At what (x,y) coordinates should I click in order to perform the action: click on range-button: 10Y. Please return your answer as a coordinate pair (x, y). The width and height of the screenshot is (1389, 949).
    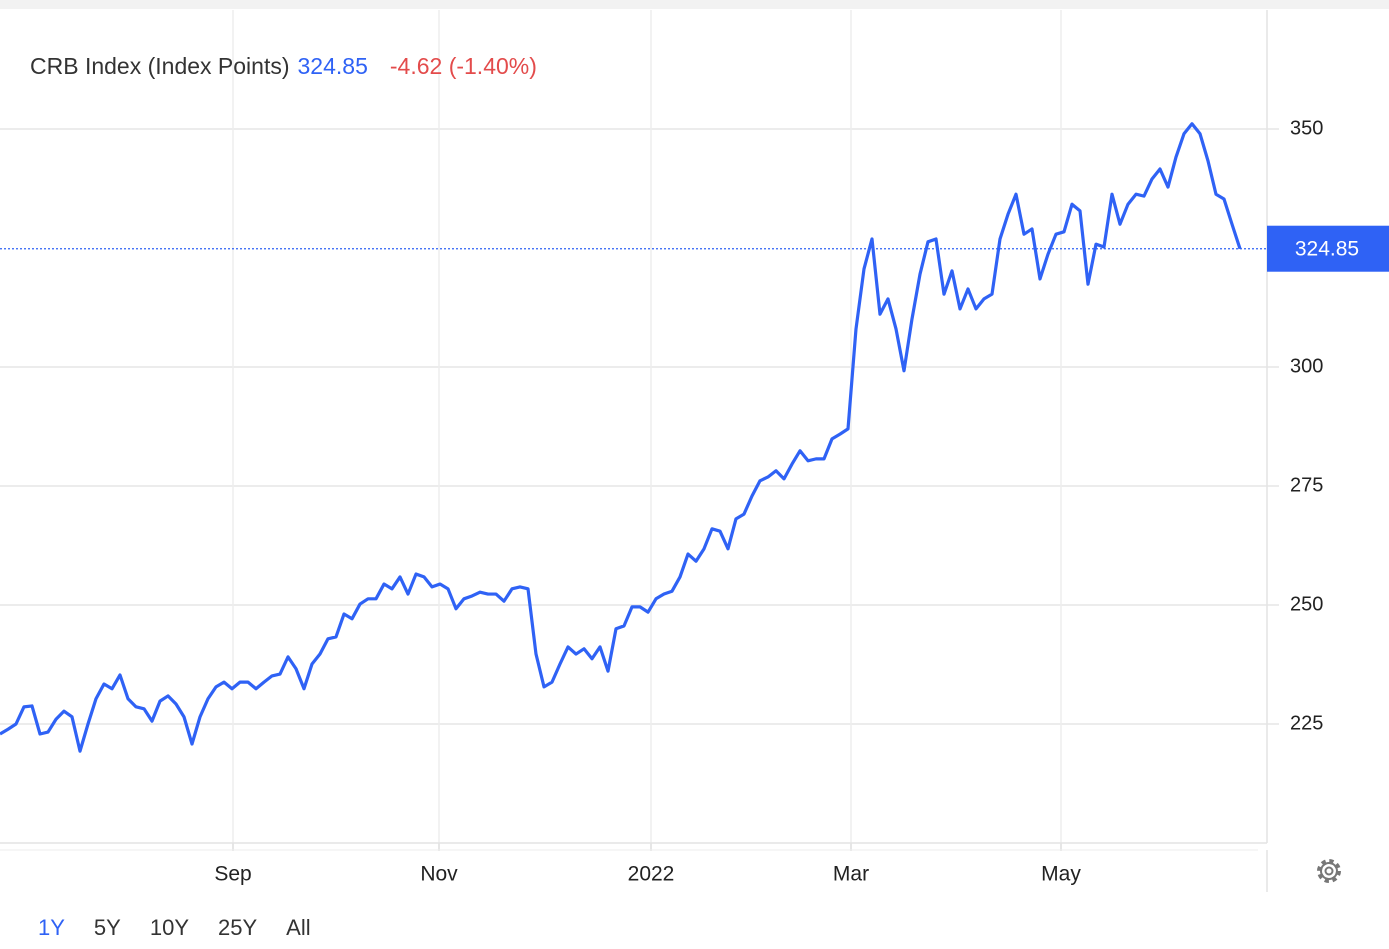
    Looking at the image, I should click on (169, 927).